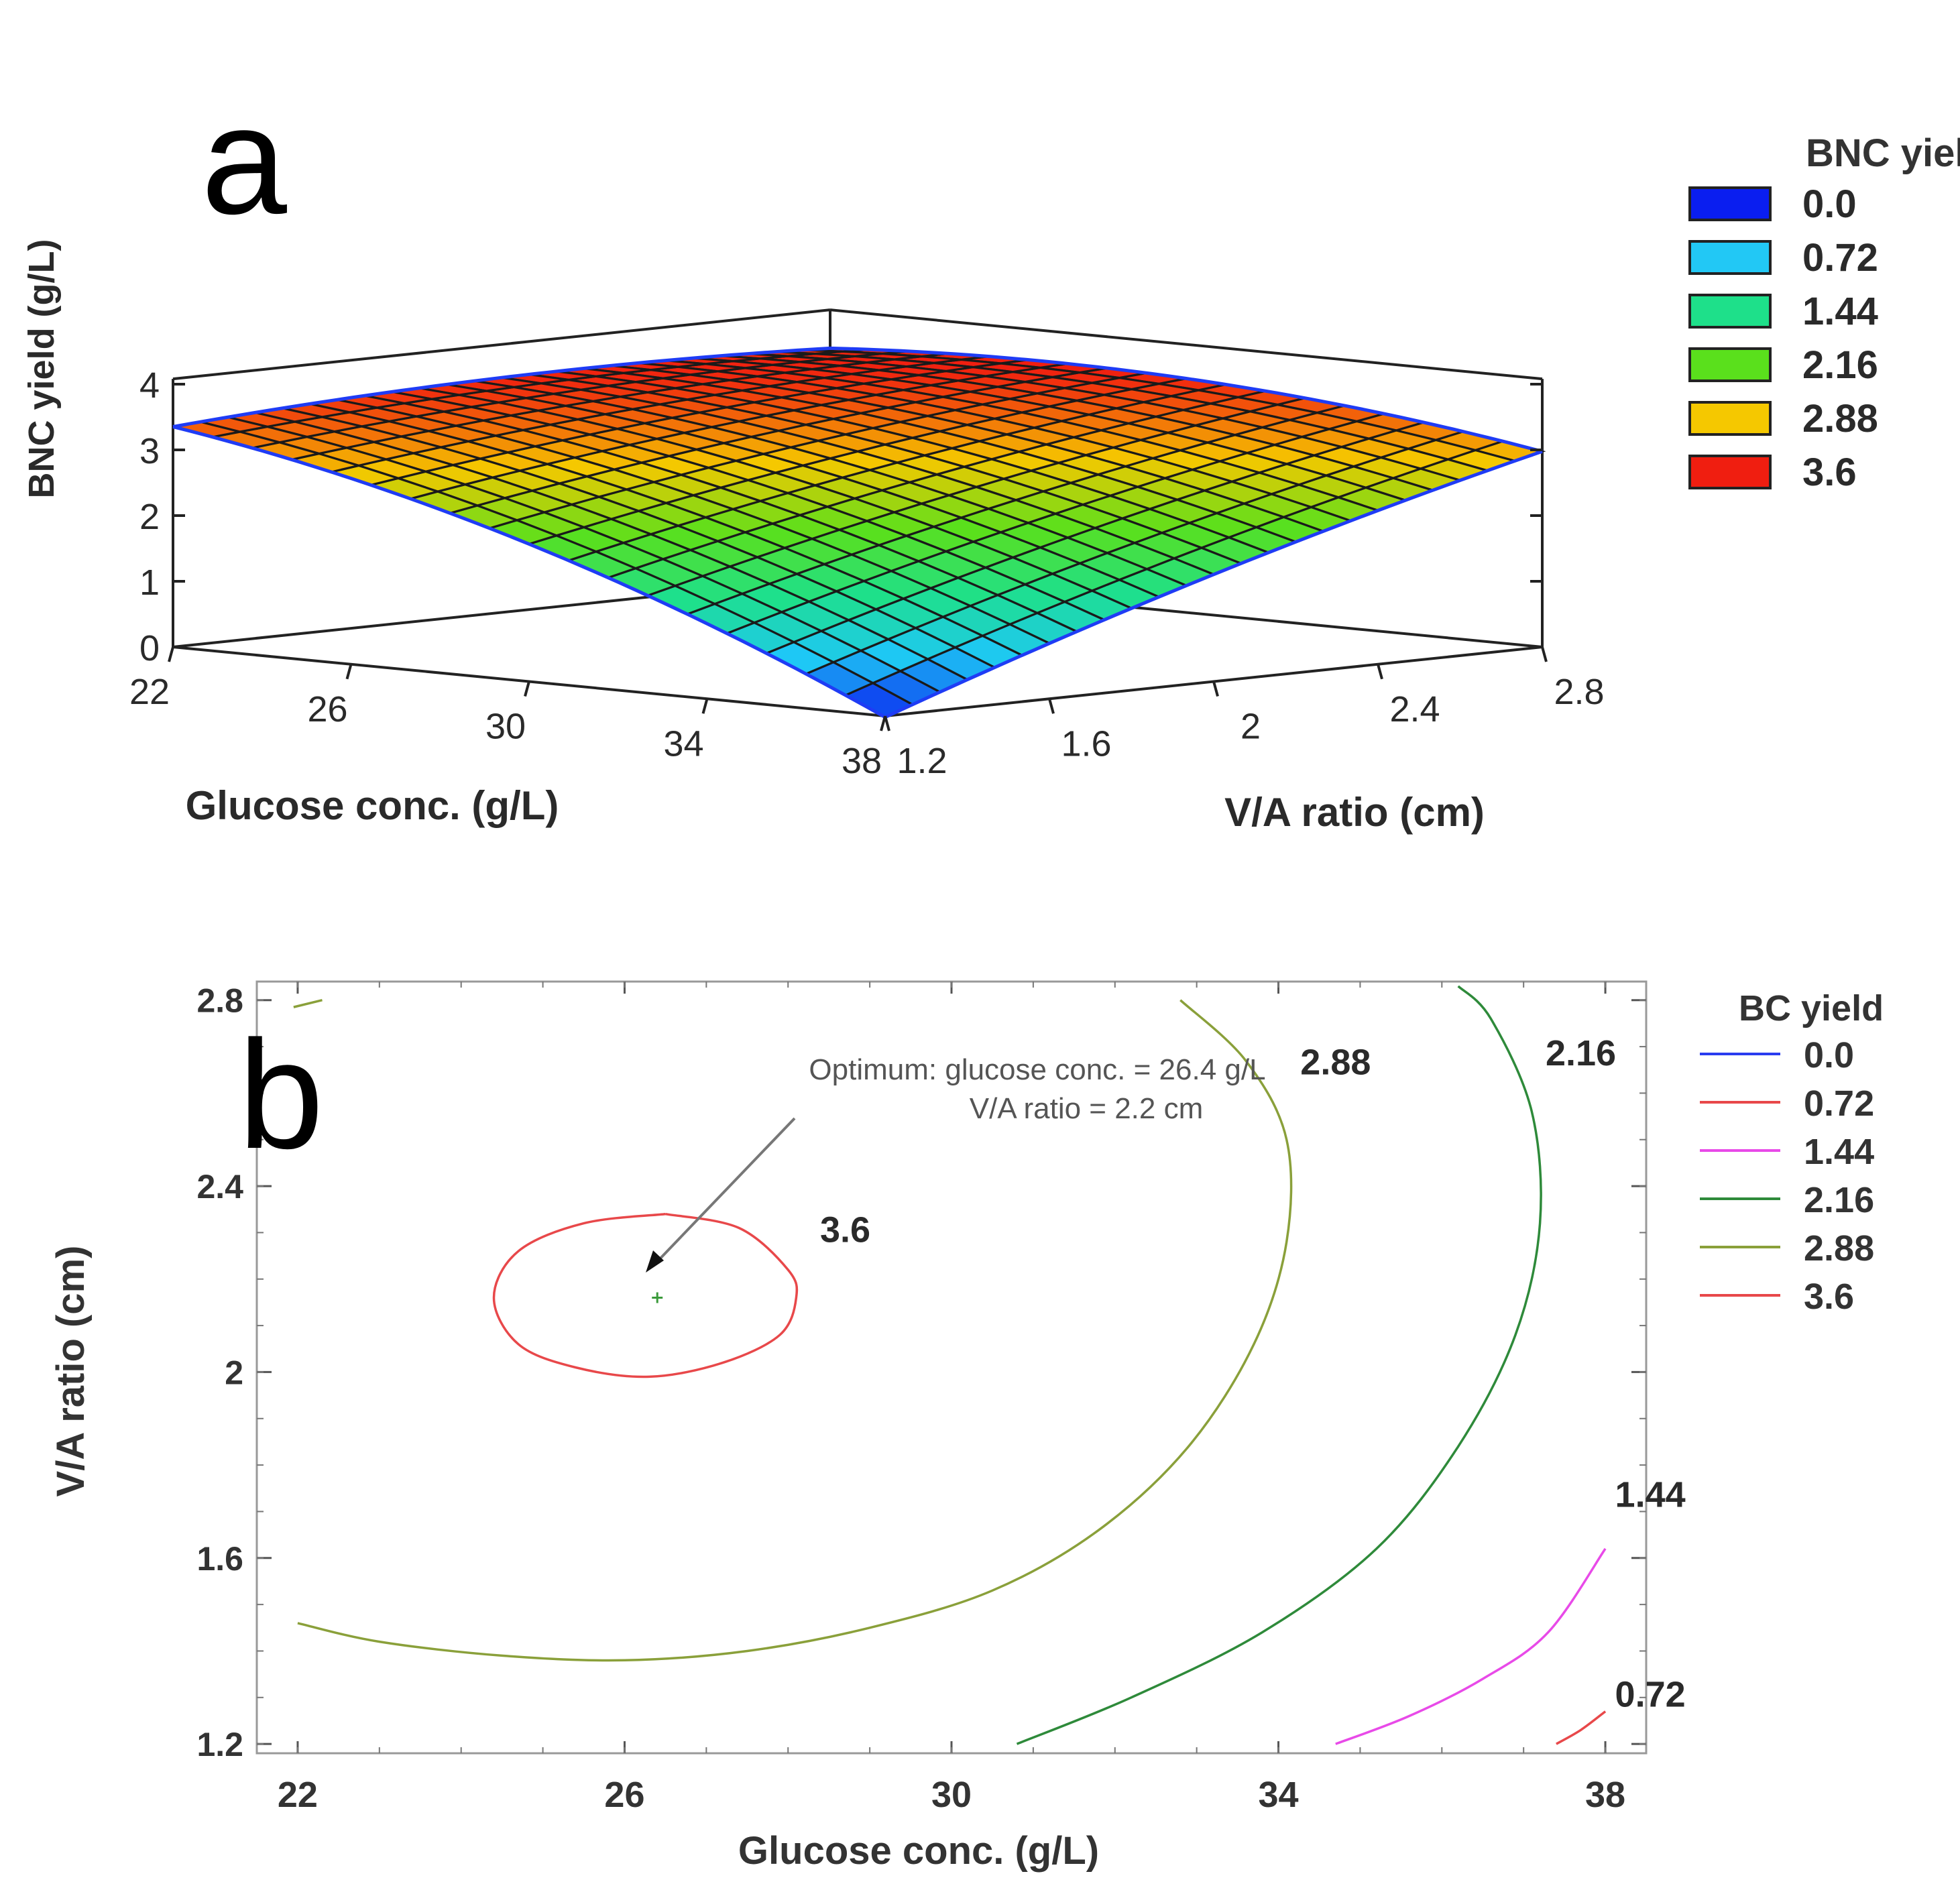 This screenshot has width=1960, height=1884. I want to click on optimum-annotation-line1: Optimum: glucose conc. = 26.4 g/L, so click(1037, 1070).